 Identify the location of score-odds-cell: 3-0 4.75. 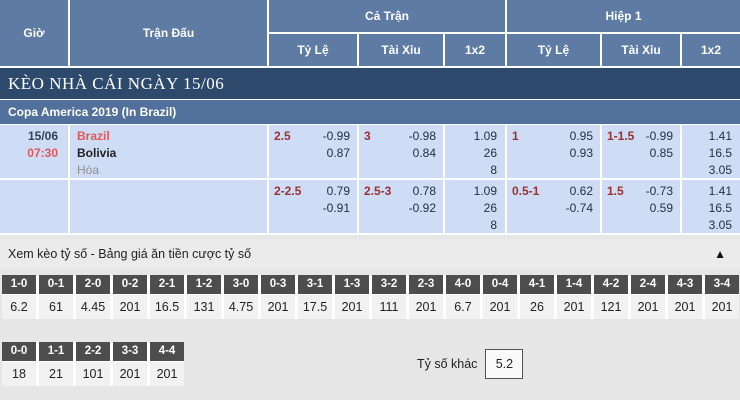
(241, 297).